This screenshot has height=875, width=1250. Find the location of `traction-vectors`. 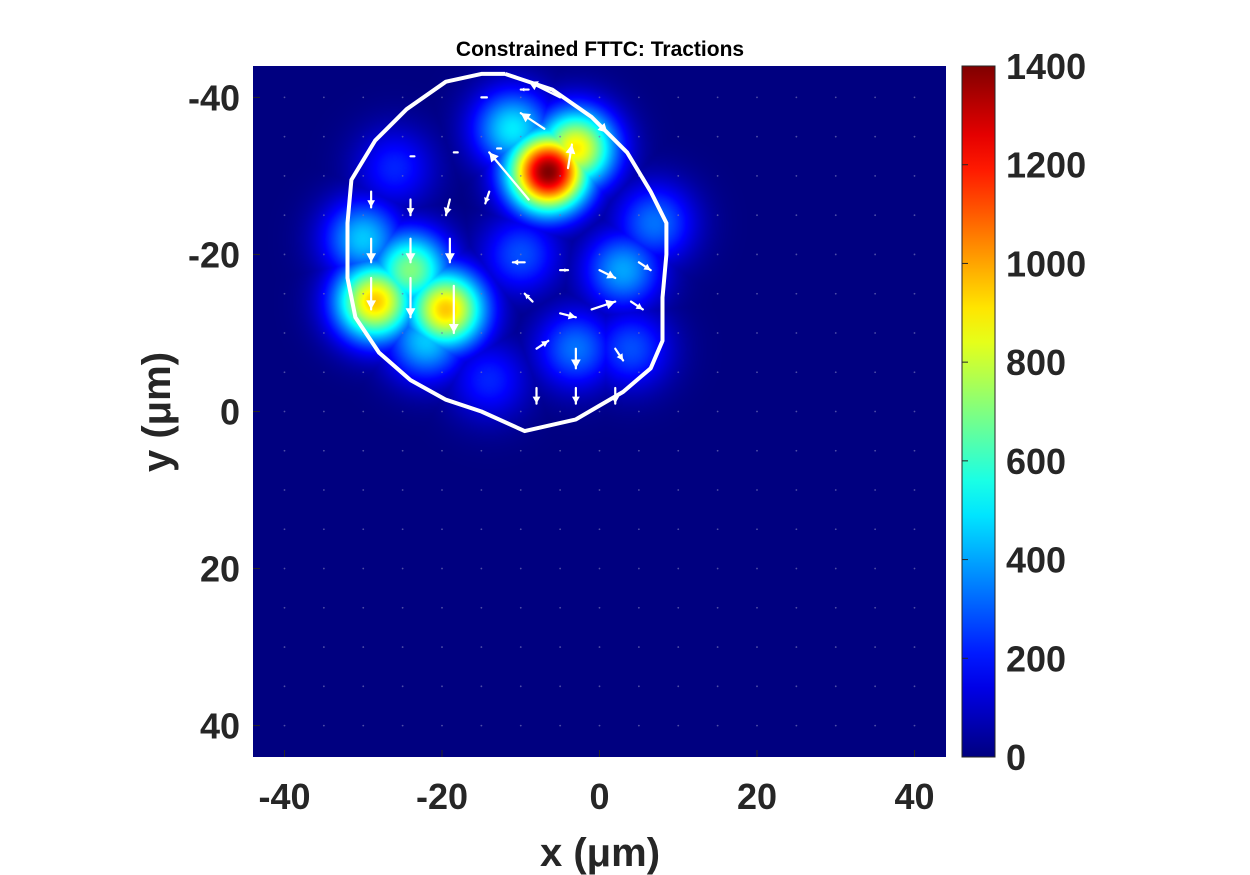

traction-vectors is located at coordinates (509, 242).